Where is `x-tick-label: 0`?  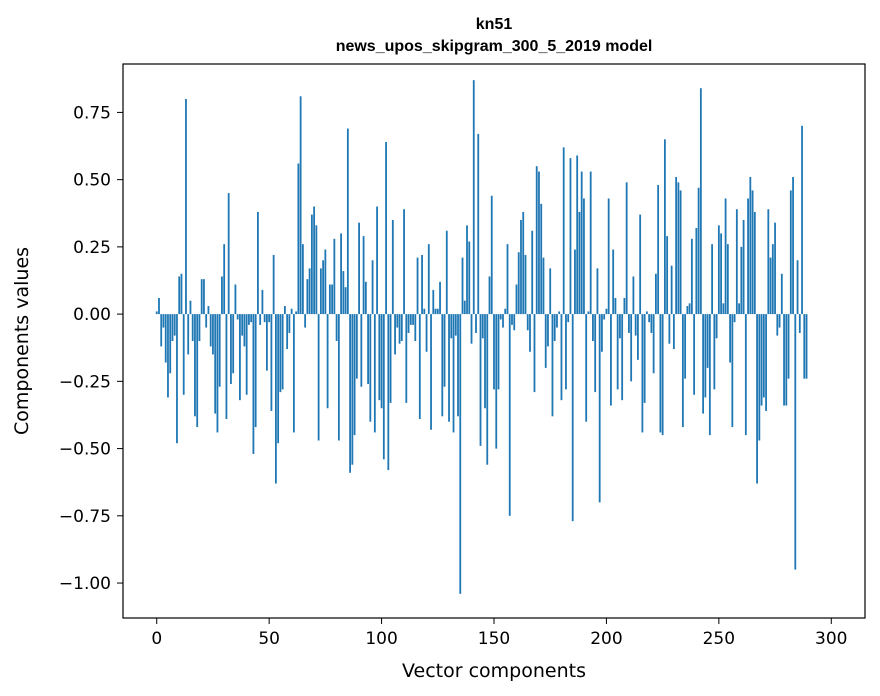 x-tick-label: 0 is located at coordinates (156, 639).